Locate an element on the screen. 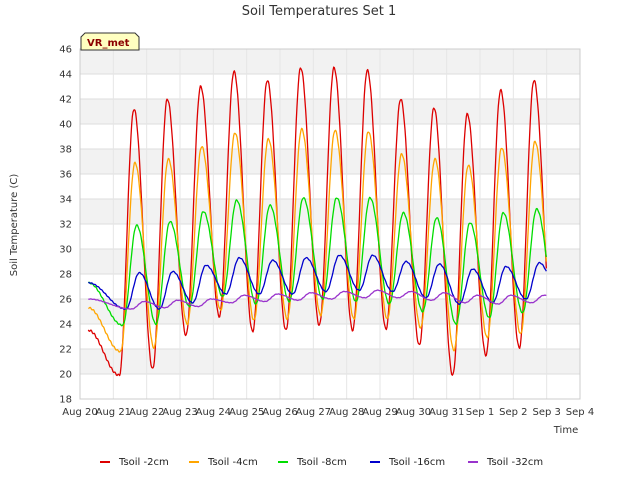 The width and height of the screenshot is (640, 480). legend-item: Tsoil -32cm is located at coordinates (505, 462).